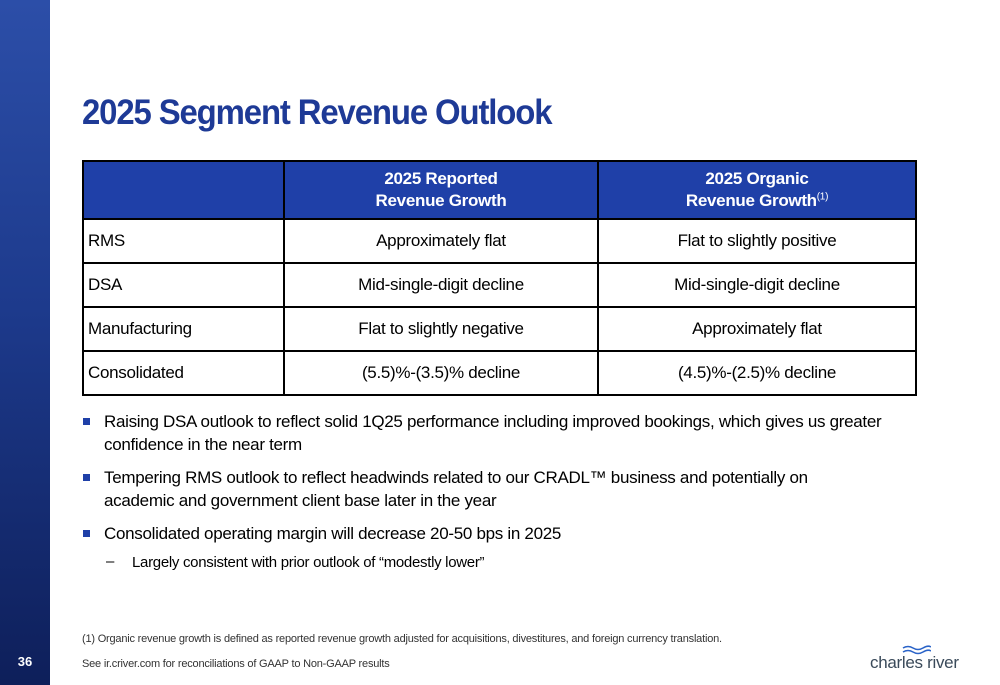  Describe the element at coordinates (183, 285) in the screenshot. I see `segment-name-cell: DSA` at that location.